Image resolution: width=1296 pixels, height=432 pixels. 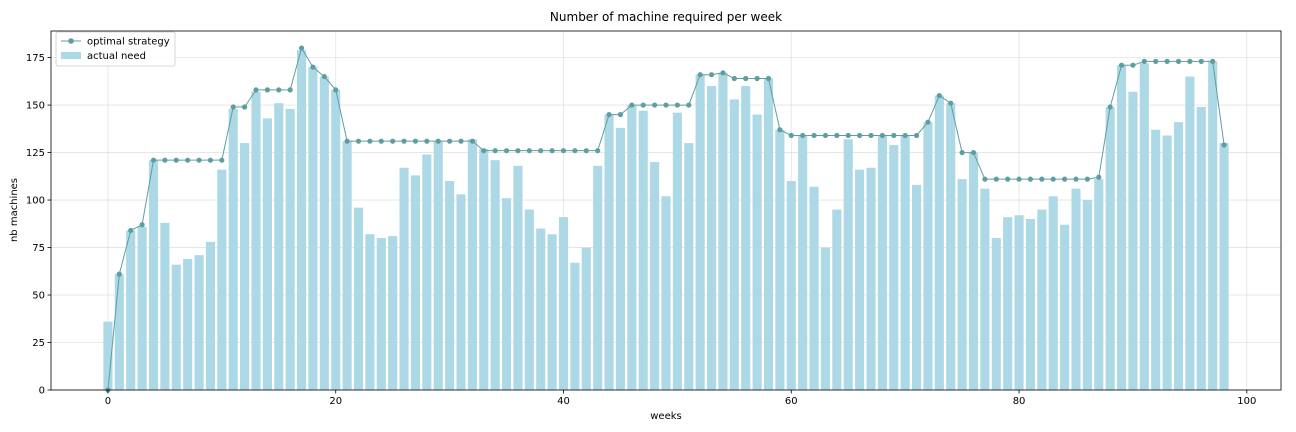 I want to click on legend: optimal strategy actual need, so click(x=115, y=49).